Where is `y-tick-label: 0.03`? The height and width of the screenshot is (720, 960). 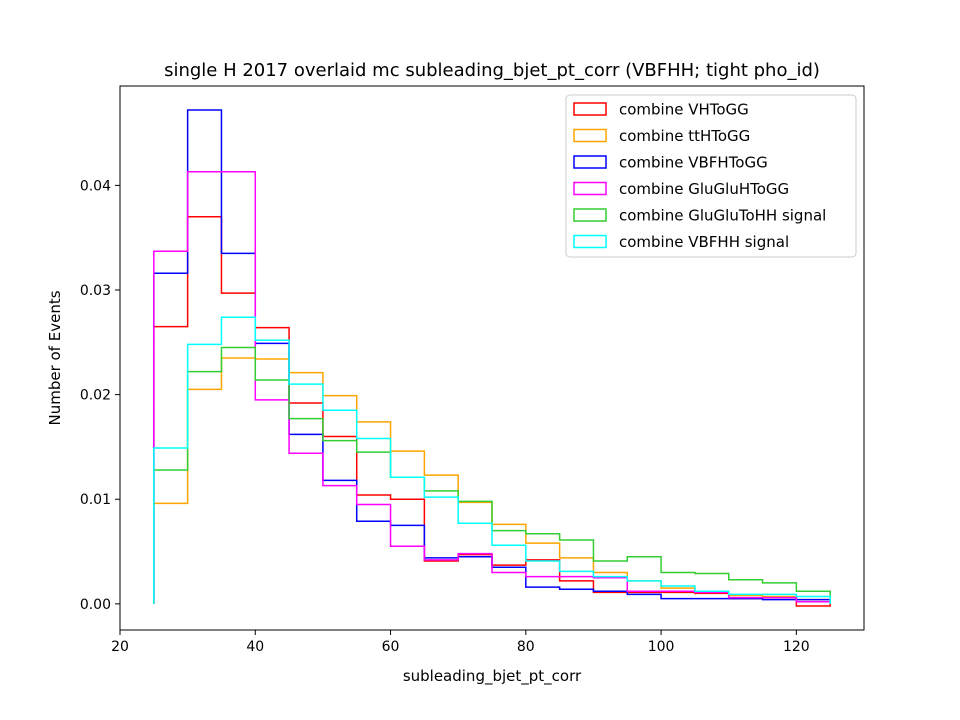 y-tick-label: 0.03 is located at coordinates (95, 291).